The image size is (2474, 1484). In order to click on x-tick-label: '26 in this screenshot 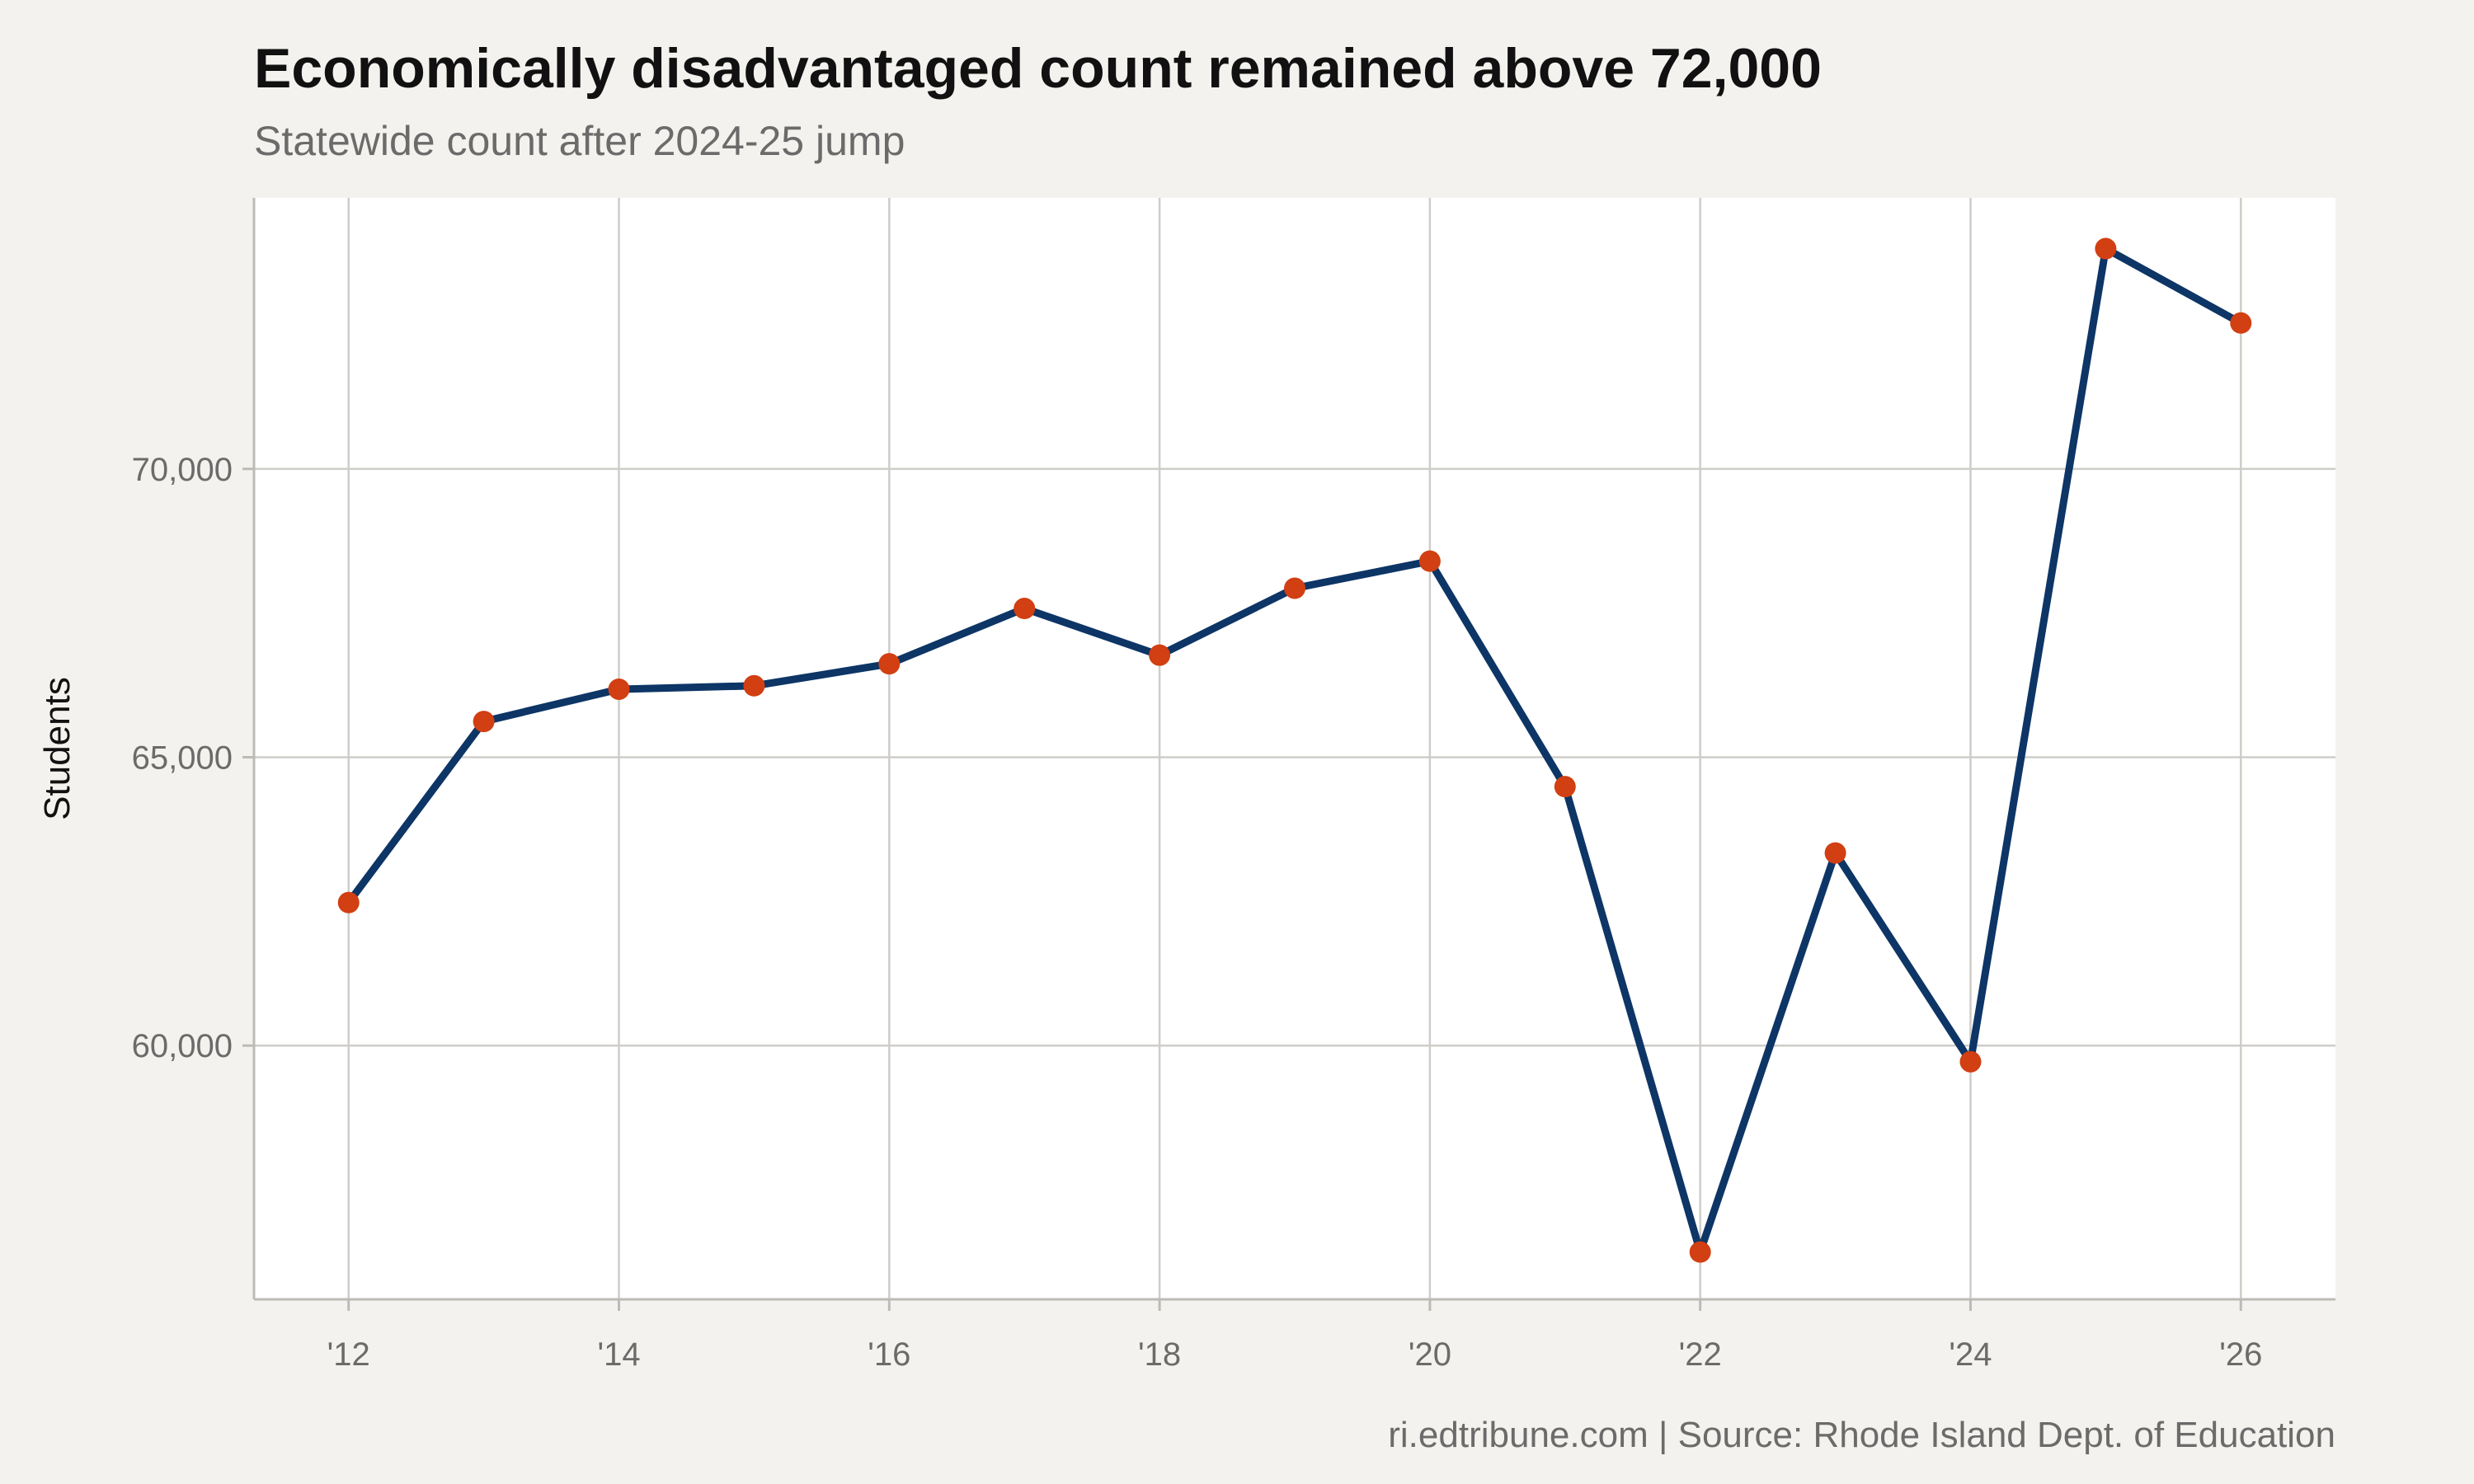, I will do `click(2240, 1354)`.